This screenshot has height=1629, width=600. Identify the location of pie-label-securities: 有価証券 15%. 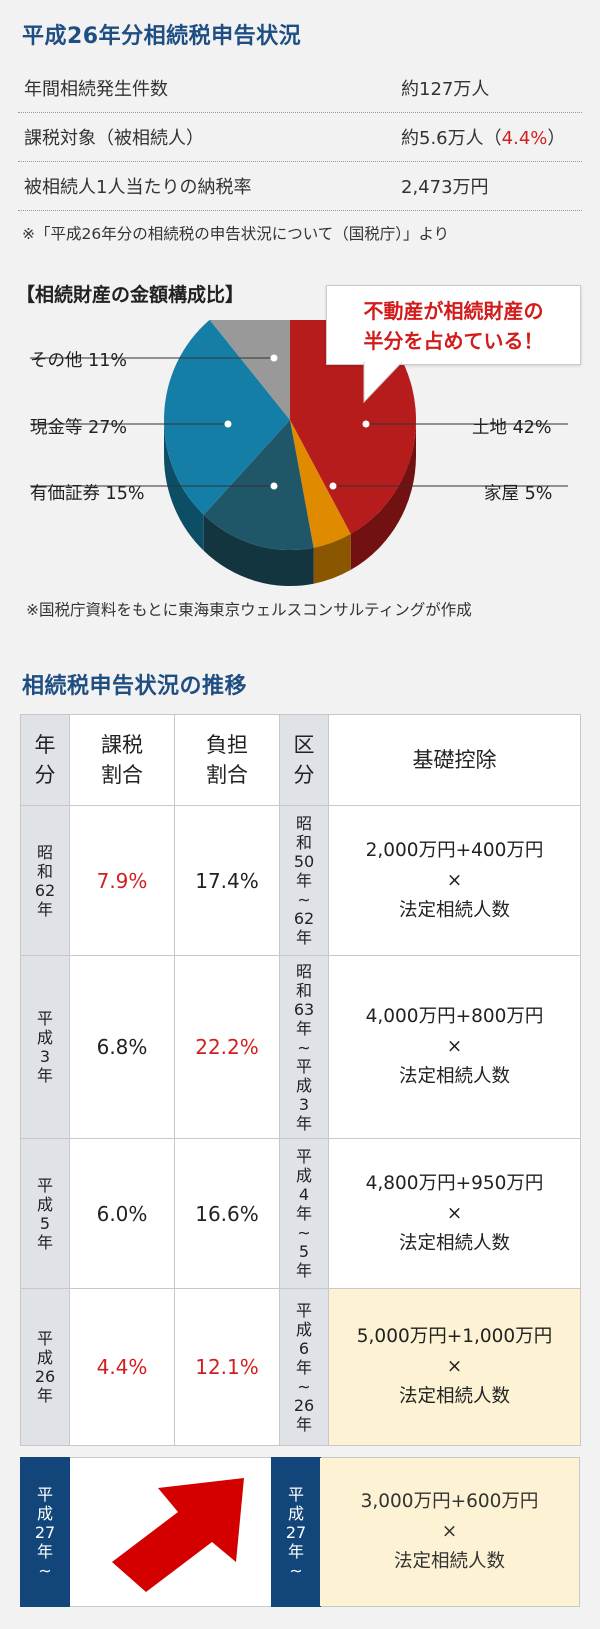
(87, 494).